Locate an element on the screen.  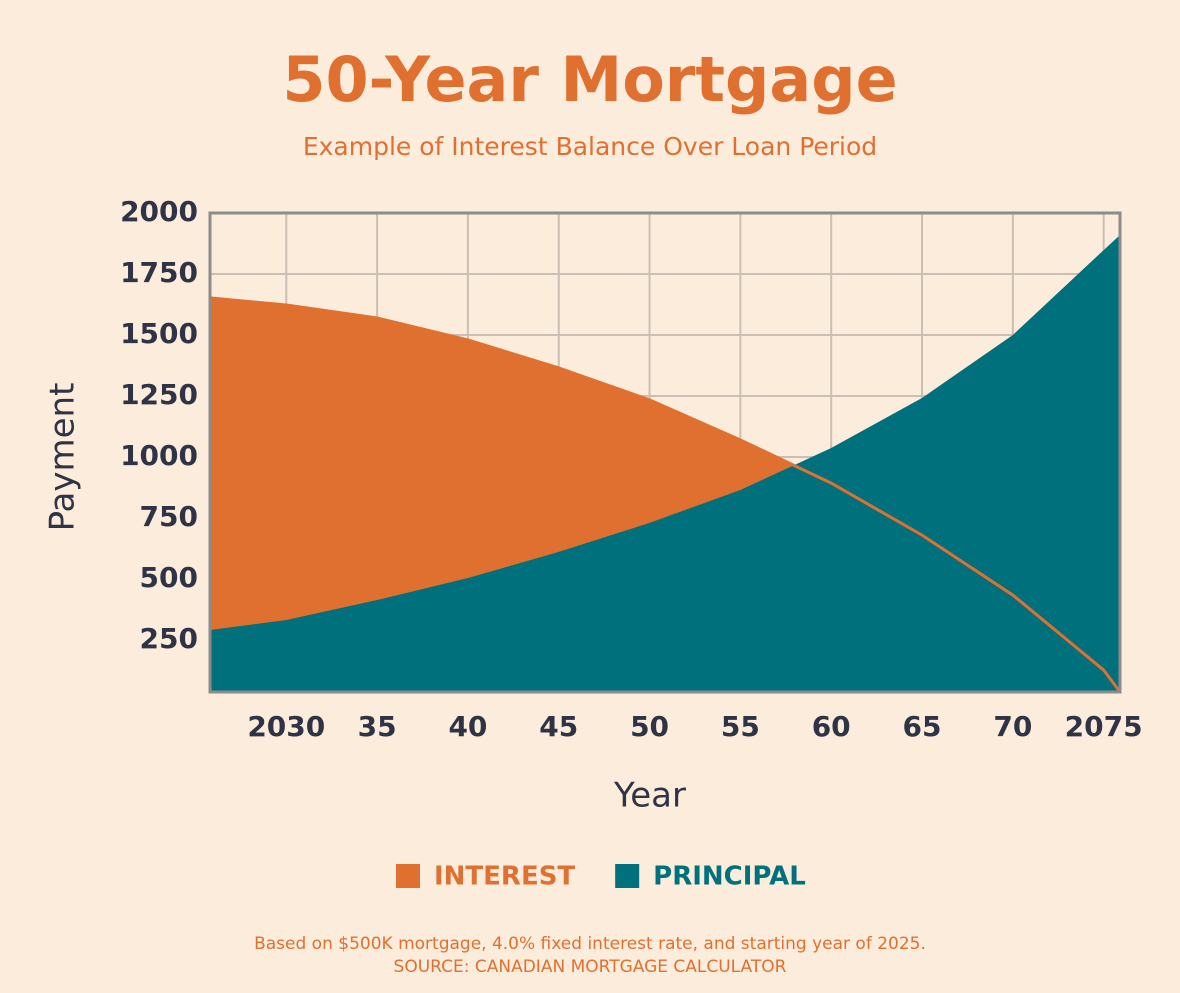
x-tick-label: 2030 is located at coordinates (286, 726).